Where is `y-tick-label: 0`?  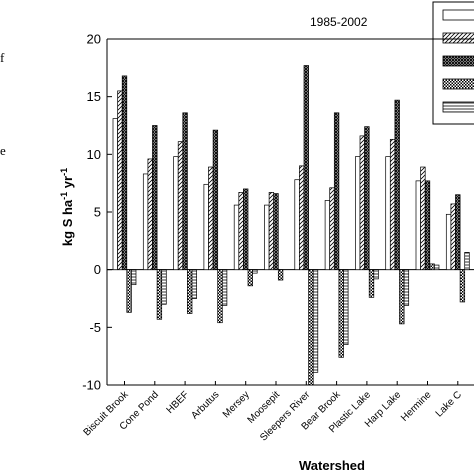
y-tick-label: 0 is located at coordinates (97, 269).